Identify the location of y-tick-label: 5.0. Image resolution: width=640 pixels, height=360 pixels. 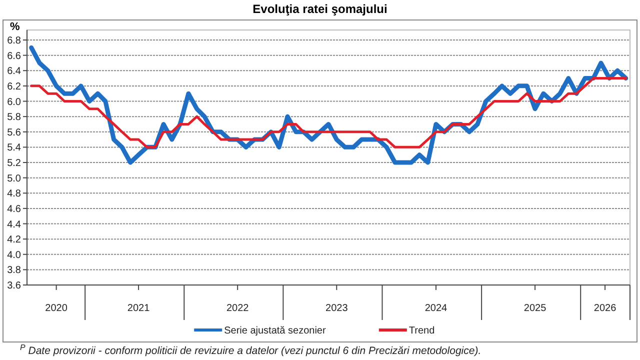
(14, 178).